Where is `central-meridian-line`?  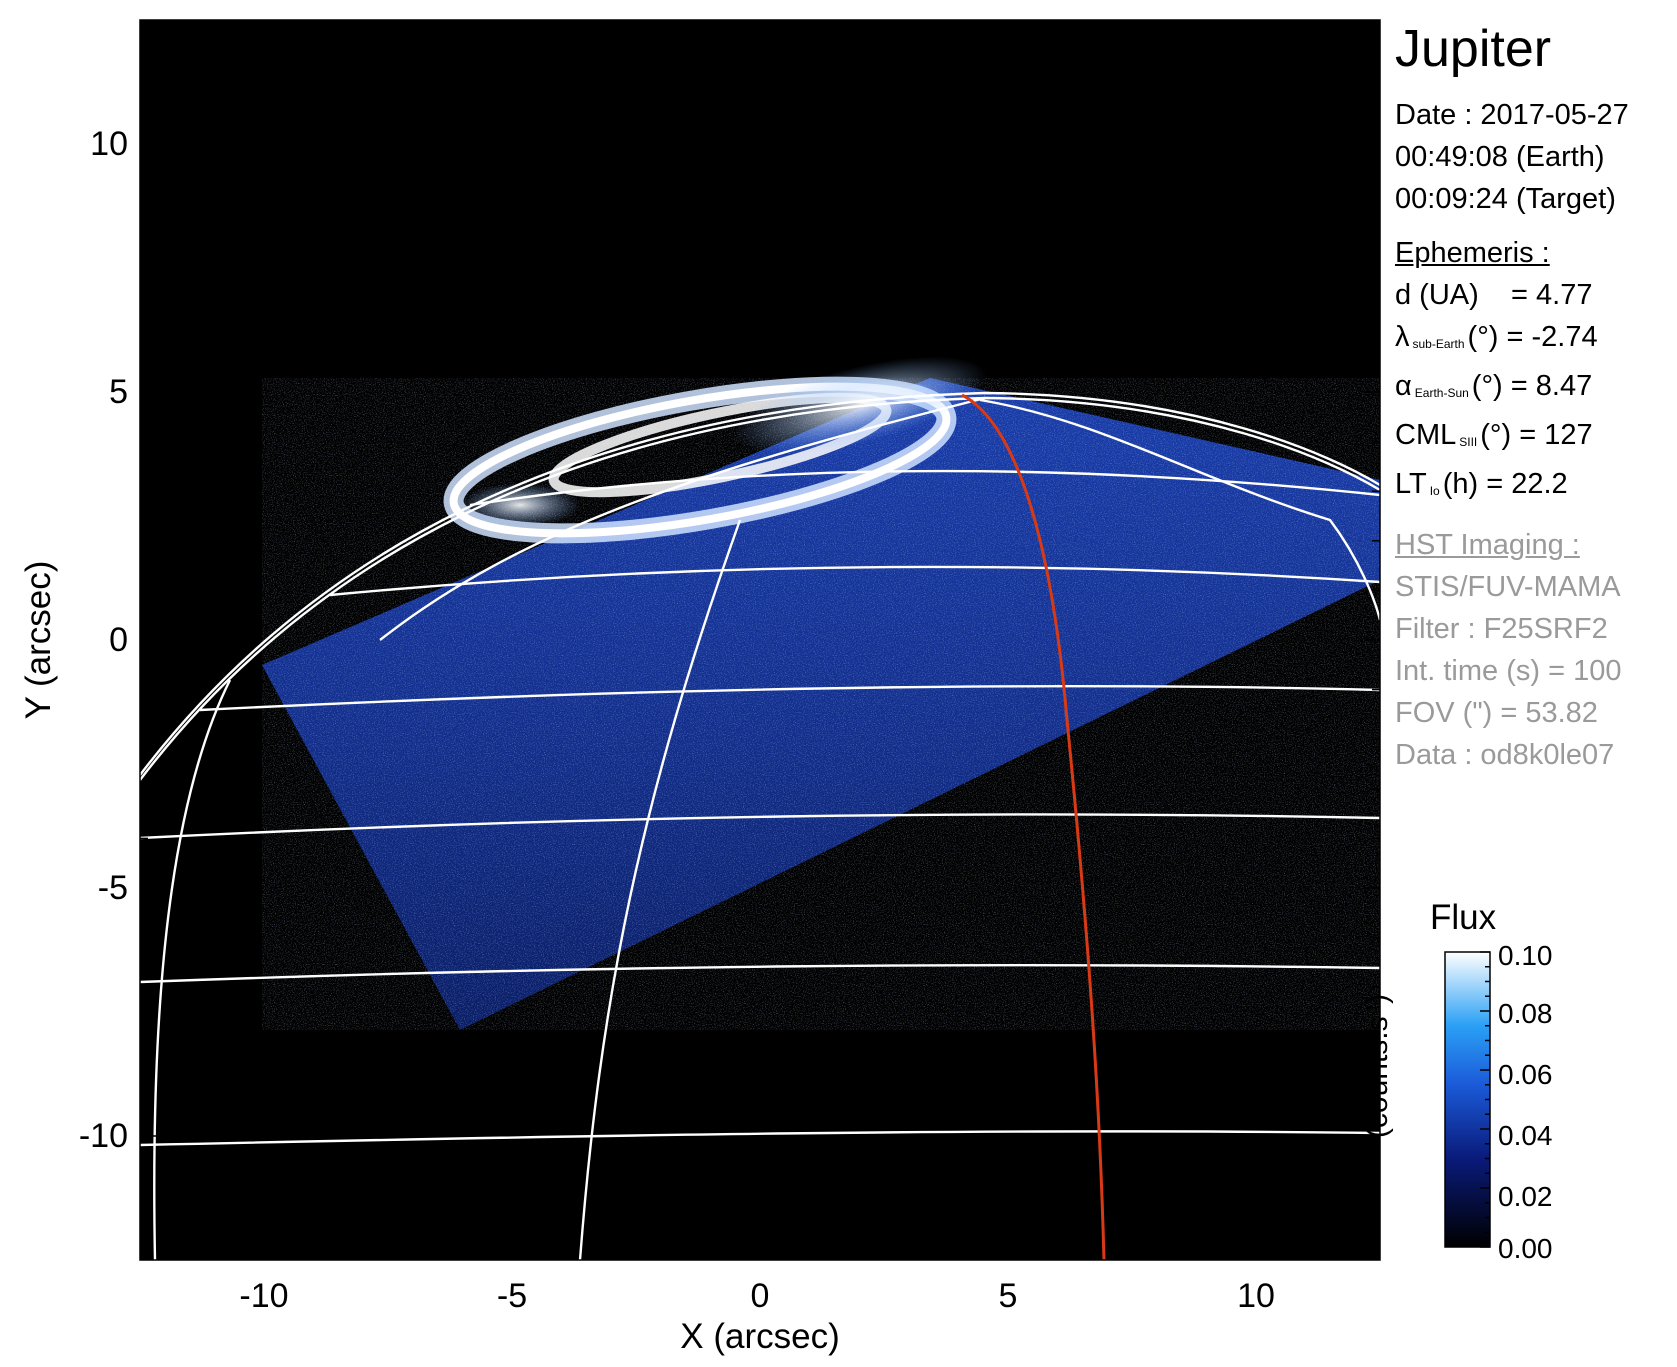 central-meridian-line is located at coordinates (1033, 826).